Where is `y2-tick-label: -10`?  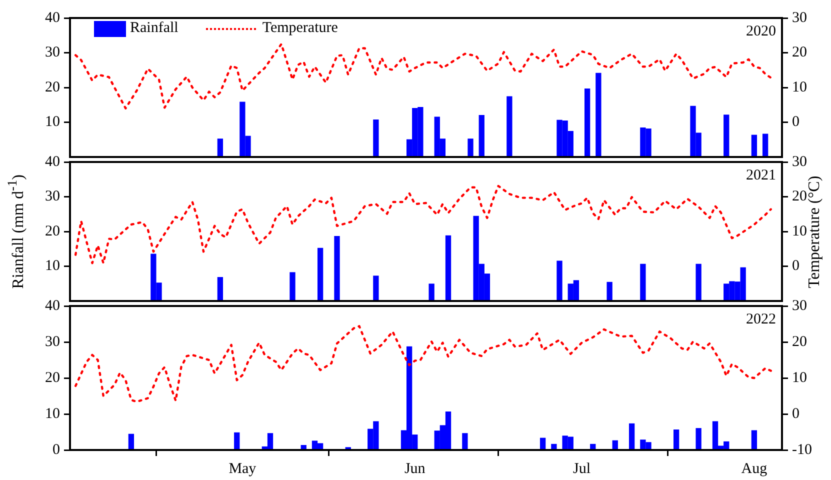
y2-tick-label: -10 is located at coordinates (802, 450).